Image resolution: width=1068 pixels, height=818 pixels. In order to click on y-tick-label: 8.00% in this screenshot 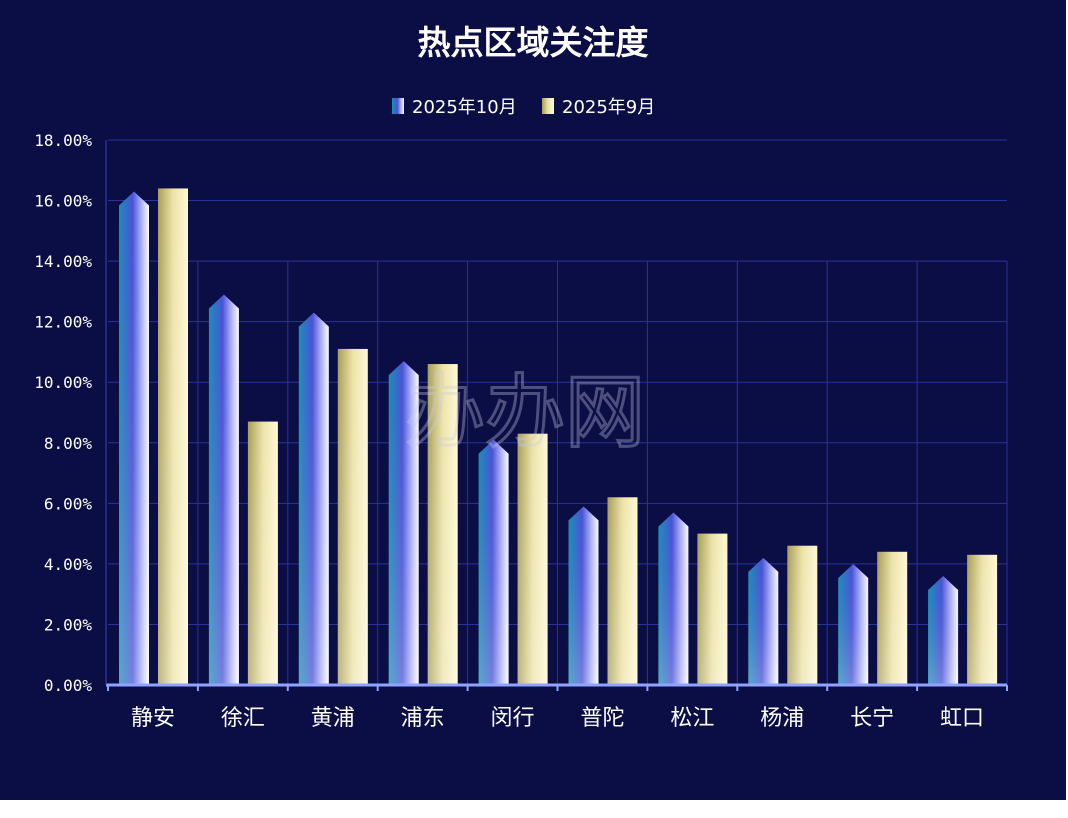, I will do `click(68, 443)`.